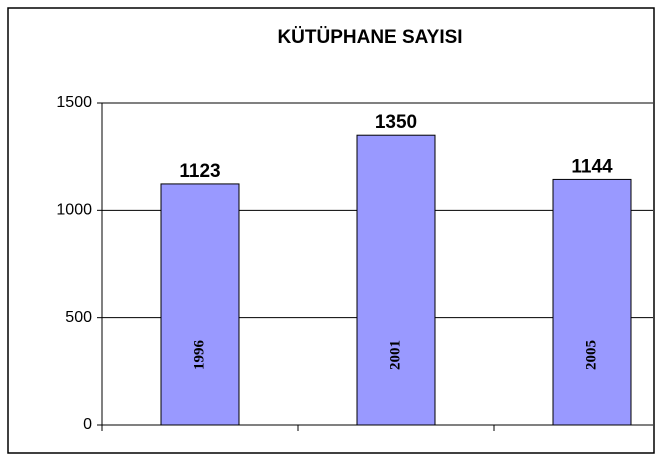  I want to click on x-tick-label: 1996, so click(199, 355).